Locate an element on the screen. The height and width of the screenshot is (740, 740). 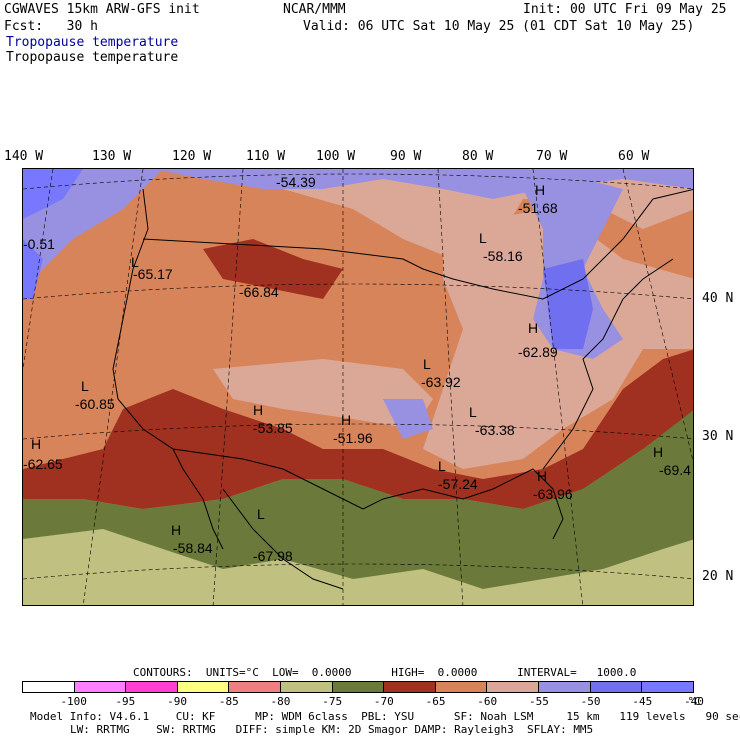
lon-label: 100 W is located at coordinates (336, 156).